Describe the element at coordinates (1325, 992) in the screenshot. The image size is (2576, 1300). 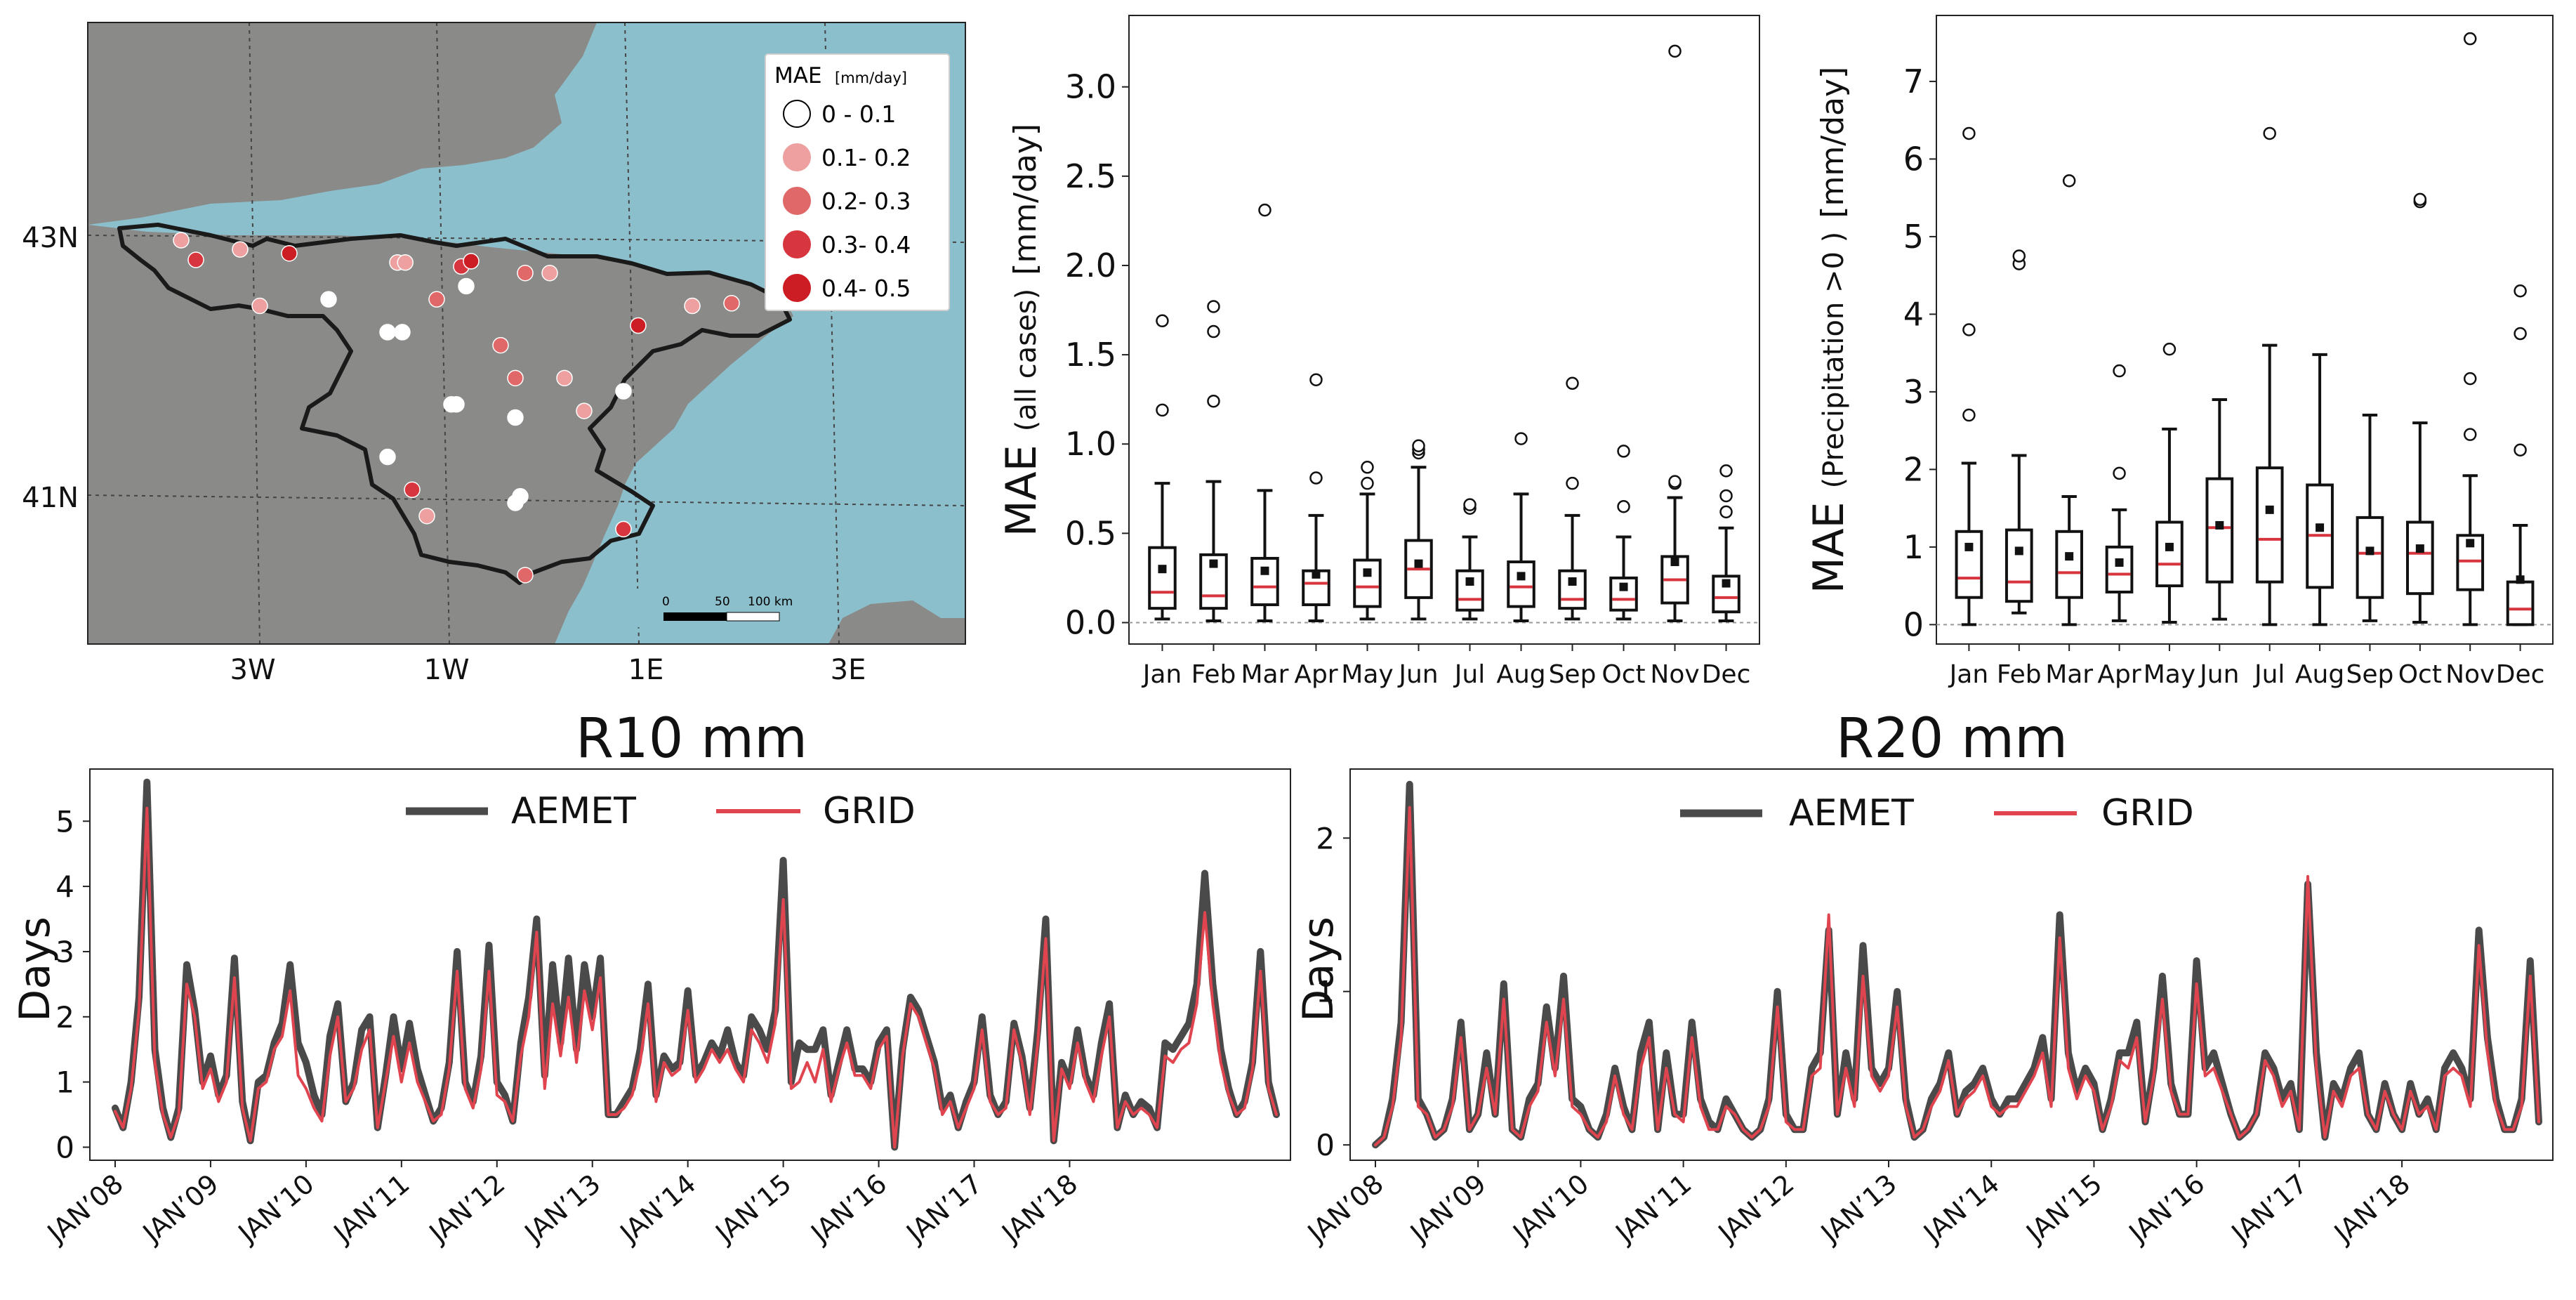
I see `ytick-label: 1` at that location.